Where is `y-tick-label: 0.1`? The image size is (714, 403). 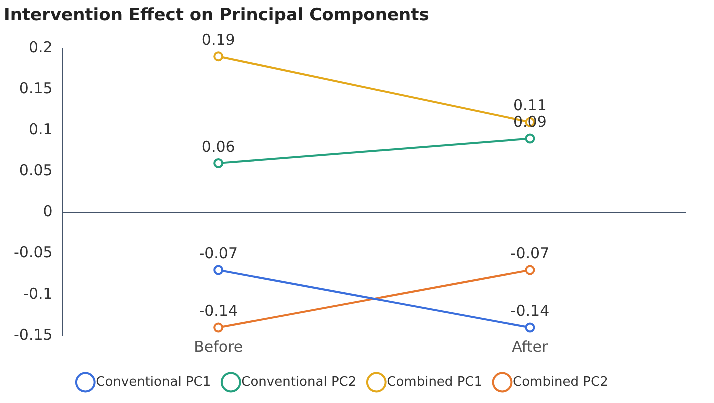
y-tick-label: 0.1 is located at coordinates (40, 129).